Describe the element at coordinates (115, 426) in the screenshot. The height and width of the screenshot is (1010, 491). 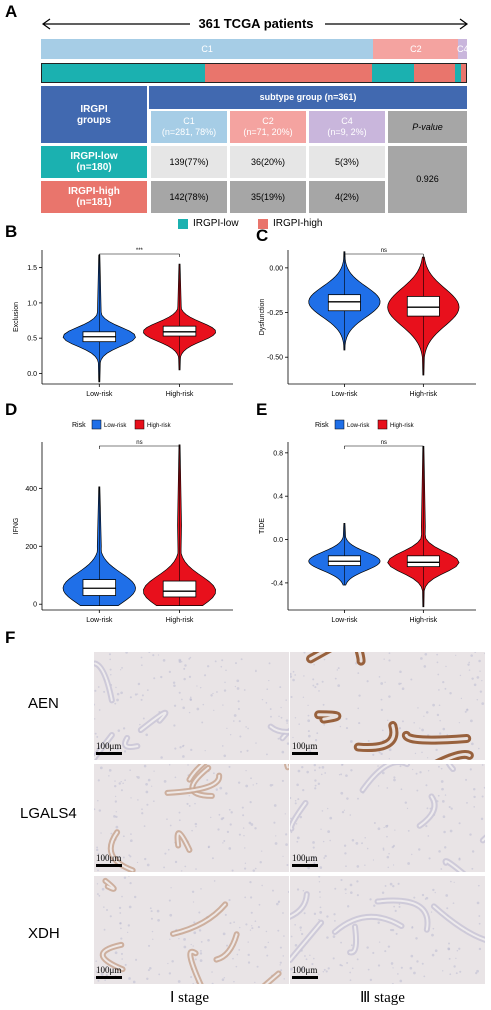
I see `legend-label-low-risk: Low-risk` at that location.